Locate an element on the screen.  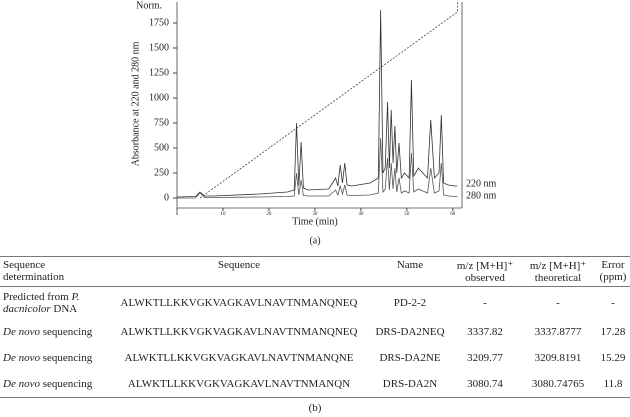
table-cell: 11.8 is located at coordinates (613, 384).